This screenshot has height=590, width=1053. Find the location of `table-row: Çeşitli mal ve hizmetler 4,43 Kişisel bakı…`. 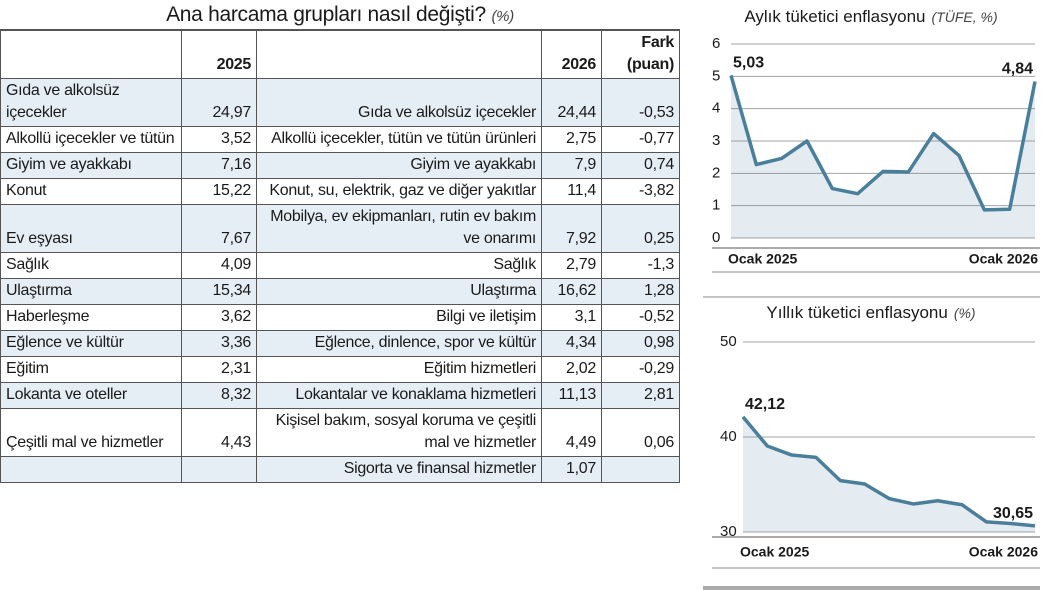

table-row: Çeşitli mal ve hizmetler 4,43 Kişisel bakı… is located at coordinates (340, 432).